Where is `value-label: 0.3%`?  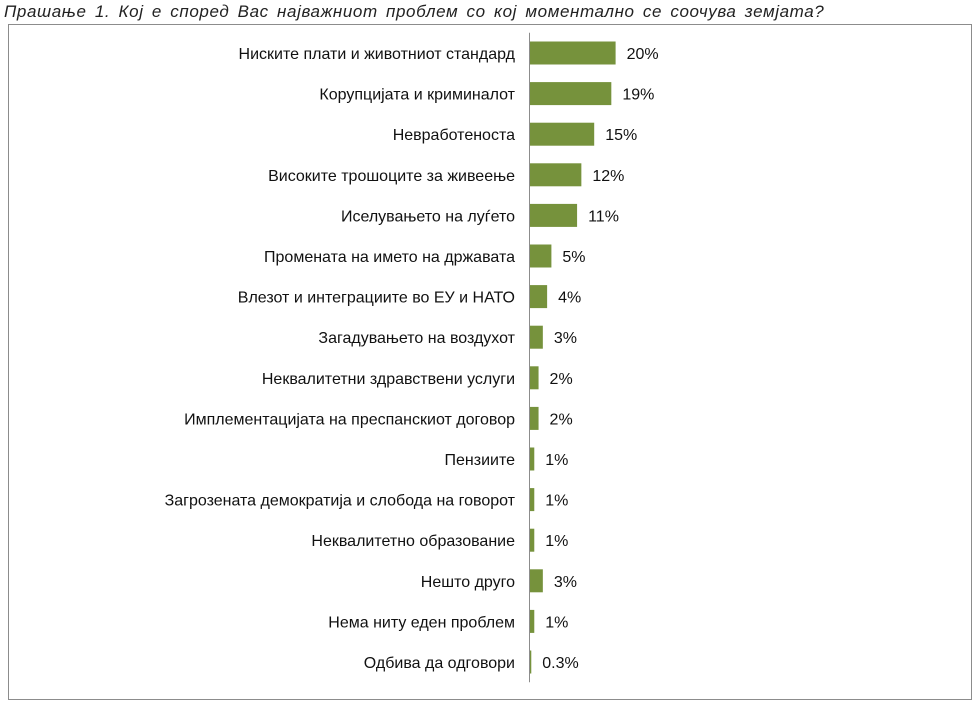 value-label: 0.3% is located at coordinates (560, 663).